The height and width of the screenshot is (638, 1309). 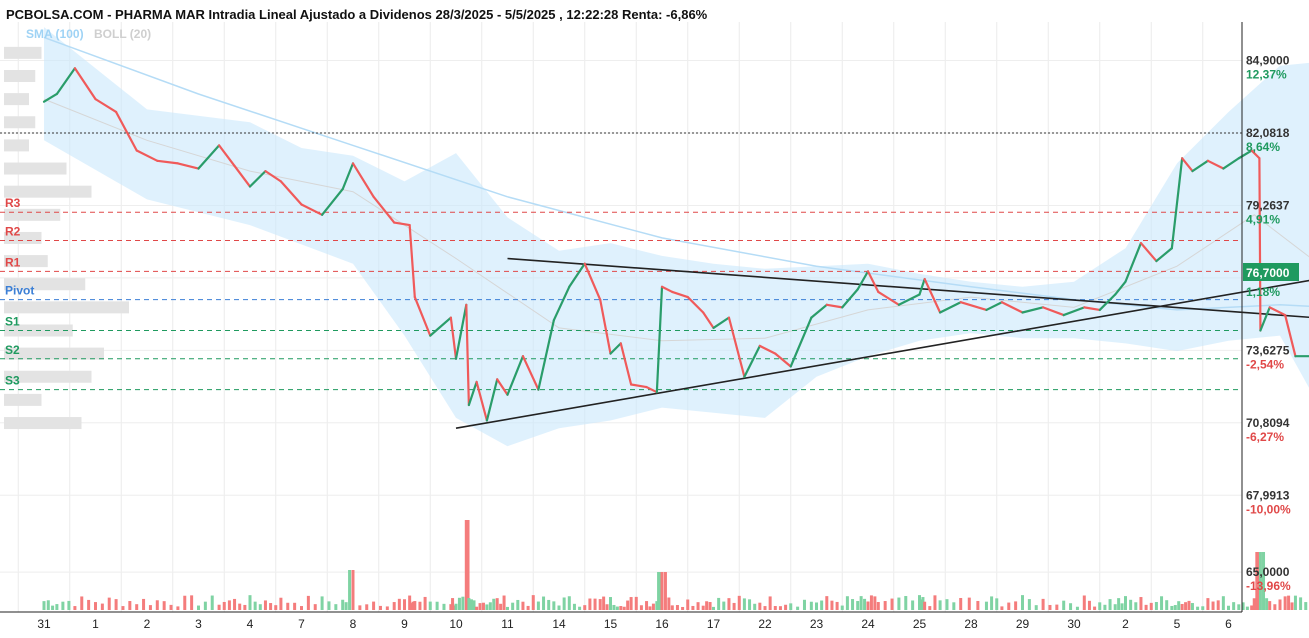 I want to click on x-tick-label: 10, so click(x=456, y=624).